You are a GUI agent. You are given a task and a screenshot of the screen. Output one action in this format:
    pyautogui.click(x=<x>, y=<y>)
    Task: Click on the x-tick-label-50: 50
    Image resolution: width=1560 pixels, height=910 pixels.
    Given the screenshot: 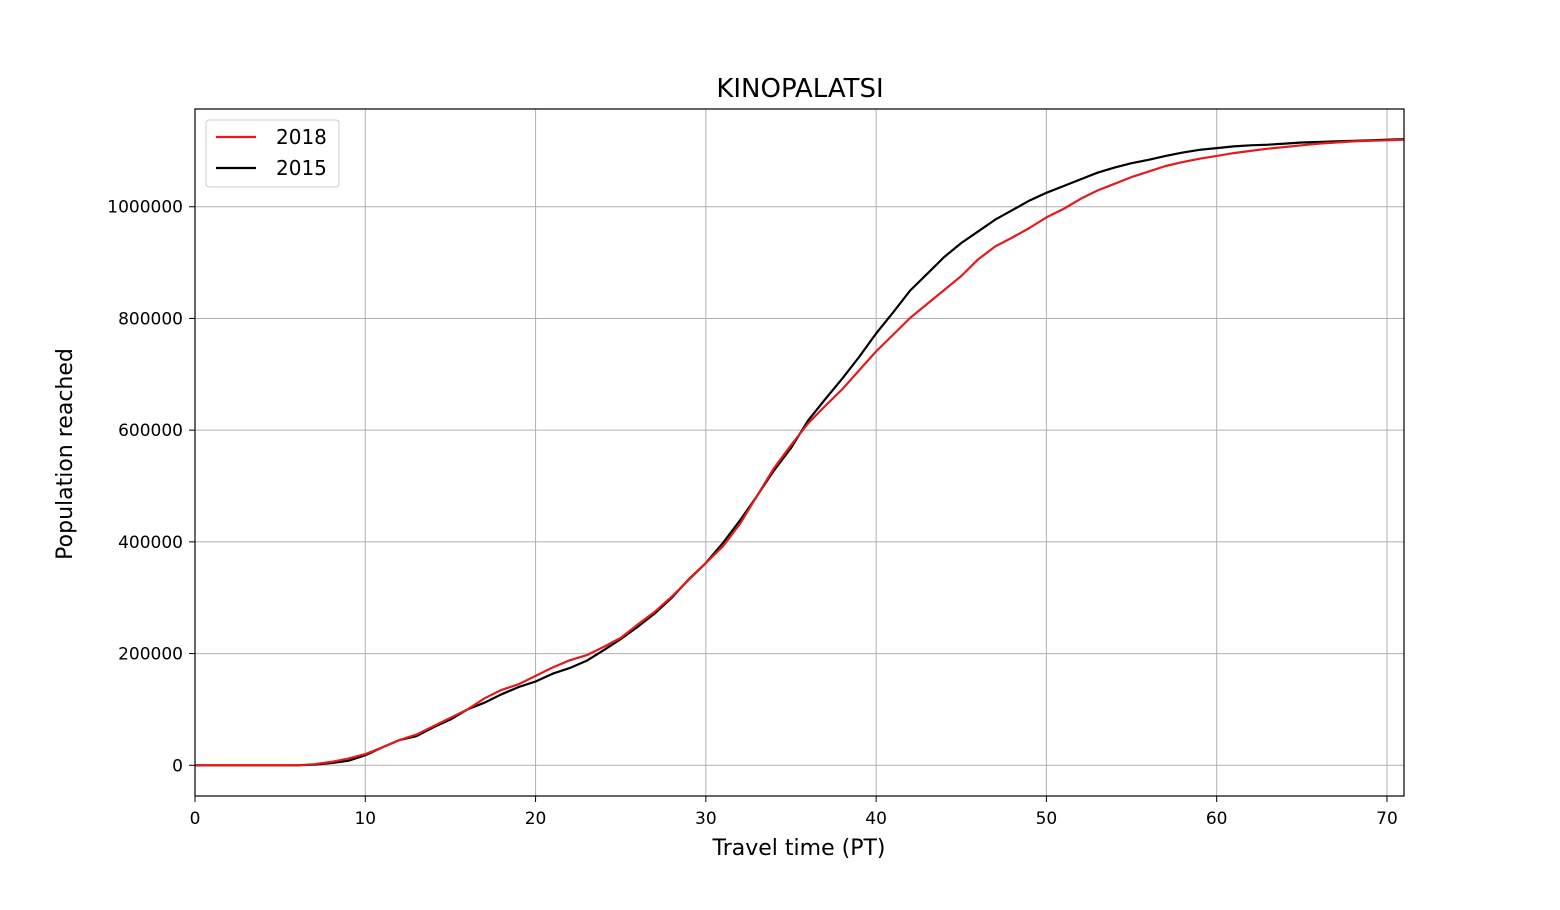 What is the action you would take?
    pyautogui.click(x=1047, y=819)
    